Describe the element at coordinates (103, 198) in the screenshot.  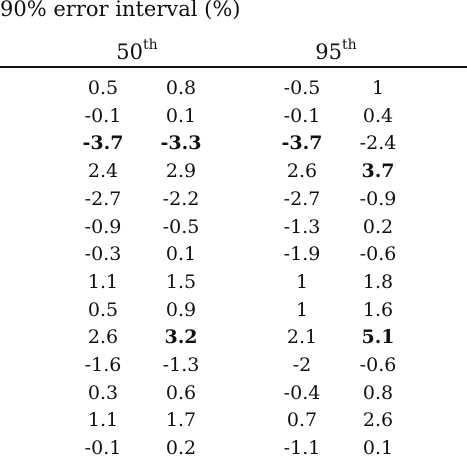
I see `table-cell-50th-col-a: -2.7` at that location.